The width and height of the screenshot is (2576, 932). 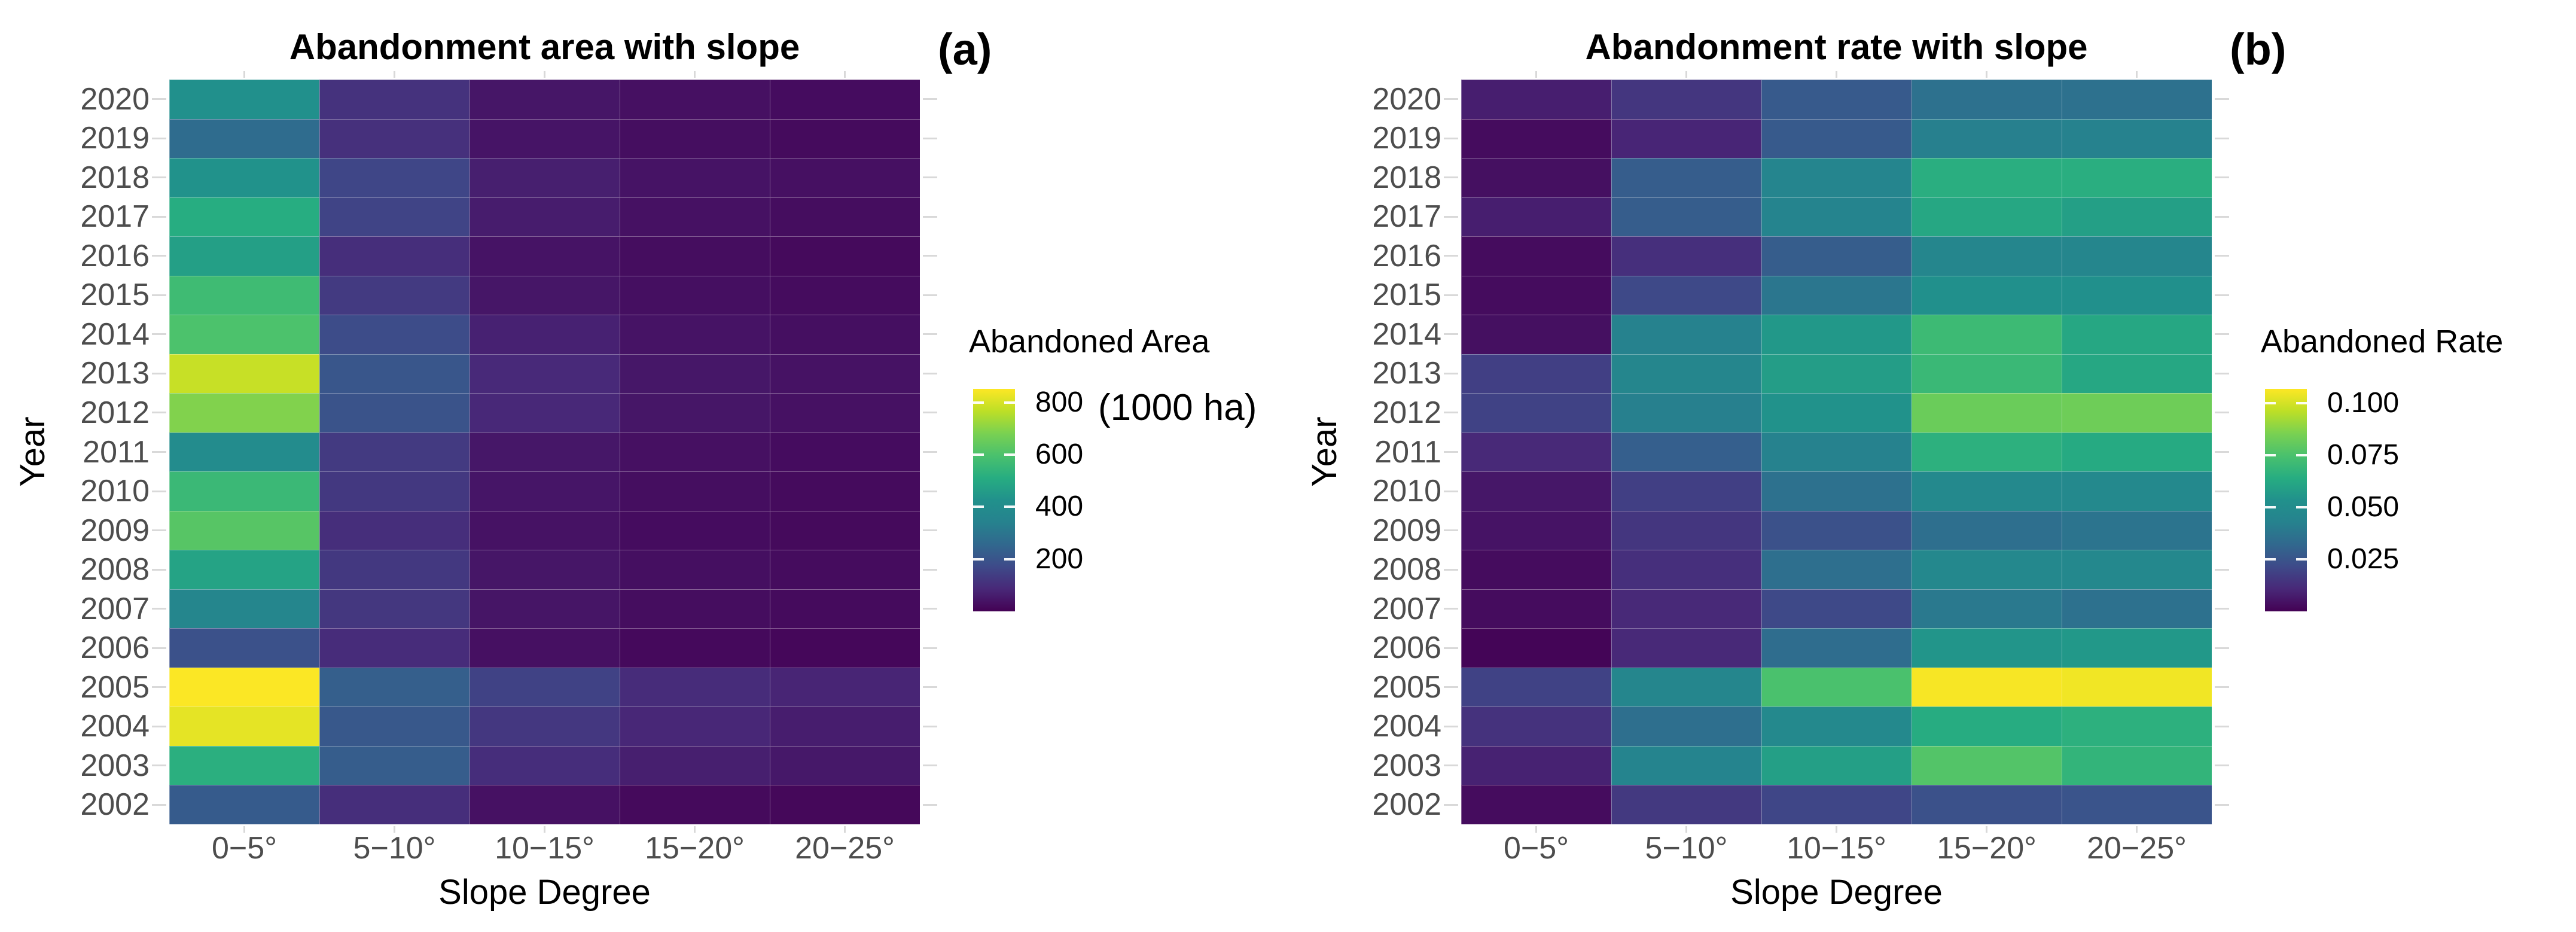 I want to click on x-axis-title: Slope Degree, so click(x=1837, y=892).